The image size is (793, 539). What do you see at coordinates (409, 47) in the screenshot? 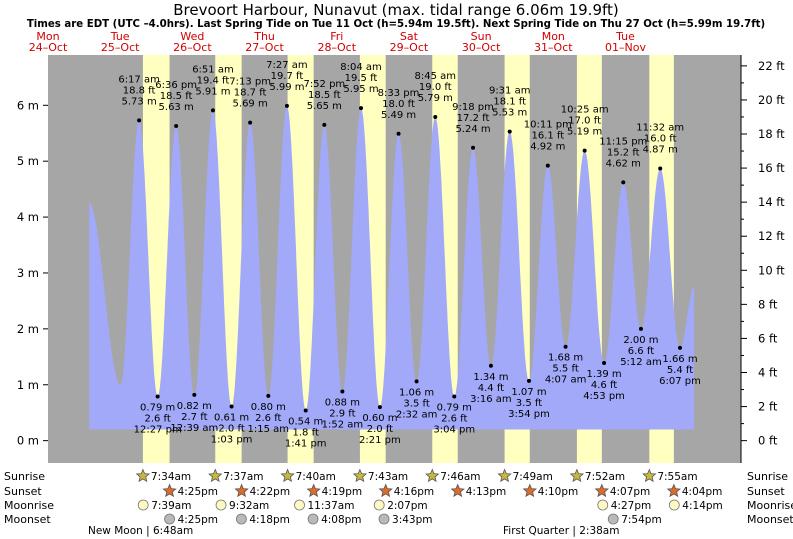
I see `date-label: 29–Oct` at bounding box center [409, 47].